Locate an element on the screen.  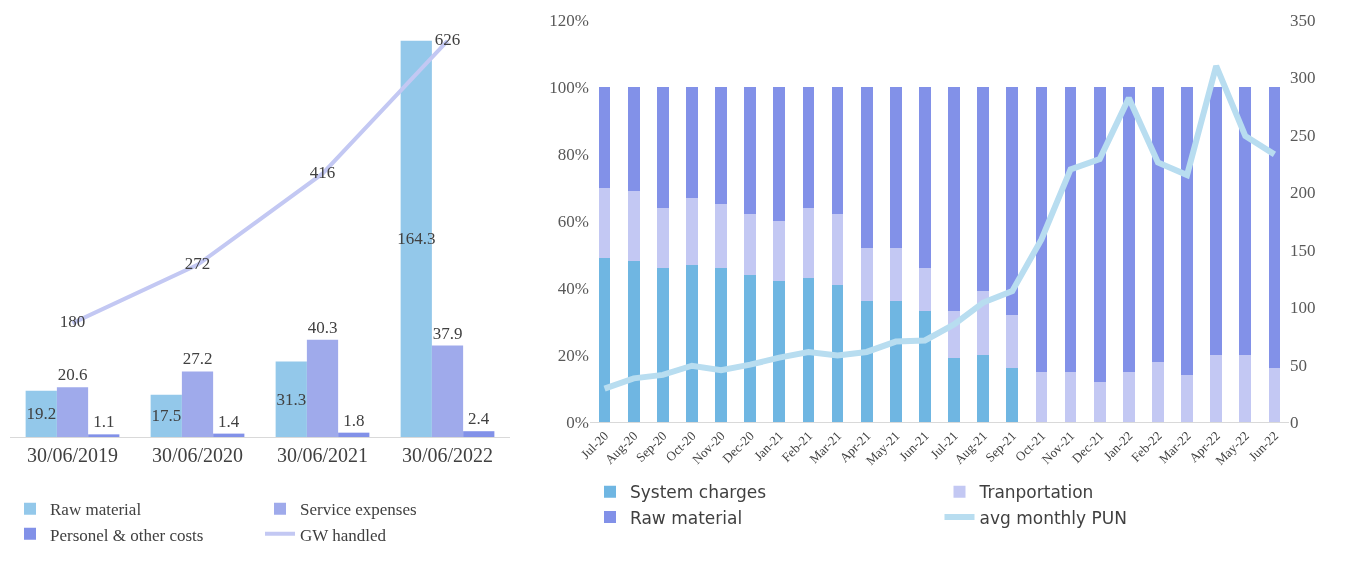
data-label: 31.3 is located at coordinates (291, 399).